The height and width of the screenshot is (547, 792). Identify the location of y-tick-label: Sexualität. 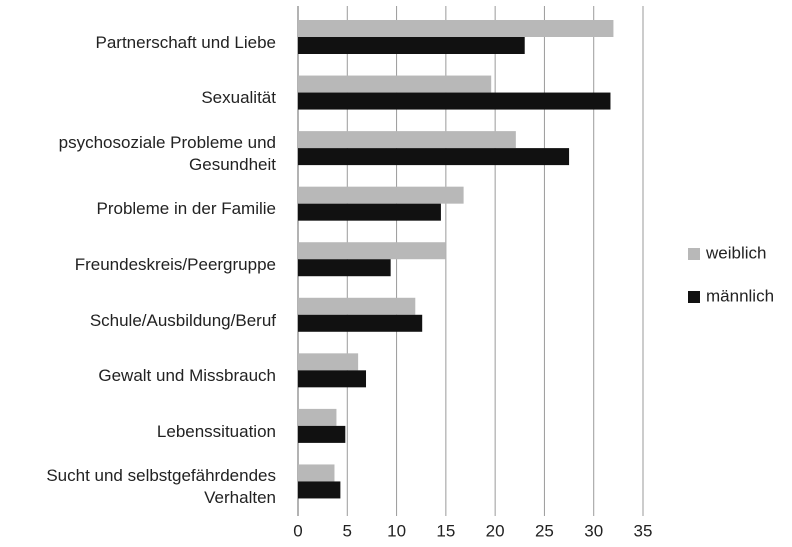
(238, 98).